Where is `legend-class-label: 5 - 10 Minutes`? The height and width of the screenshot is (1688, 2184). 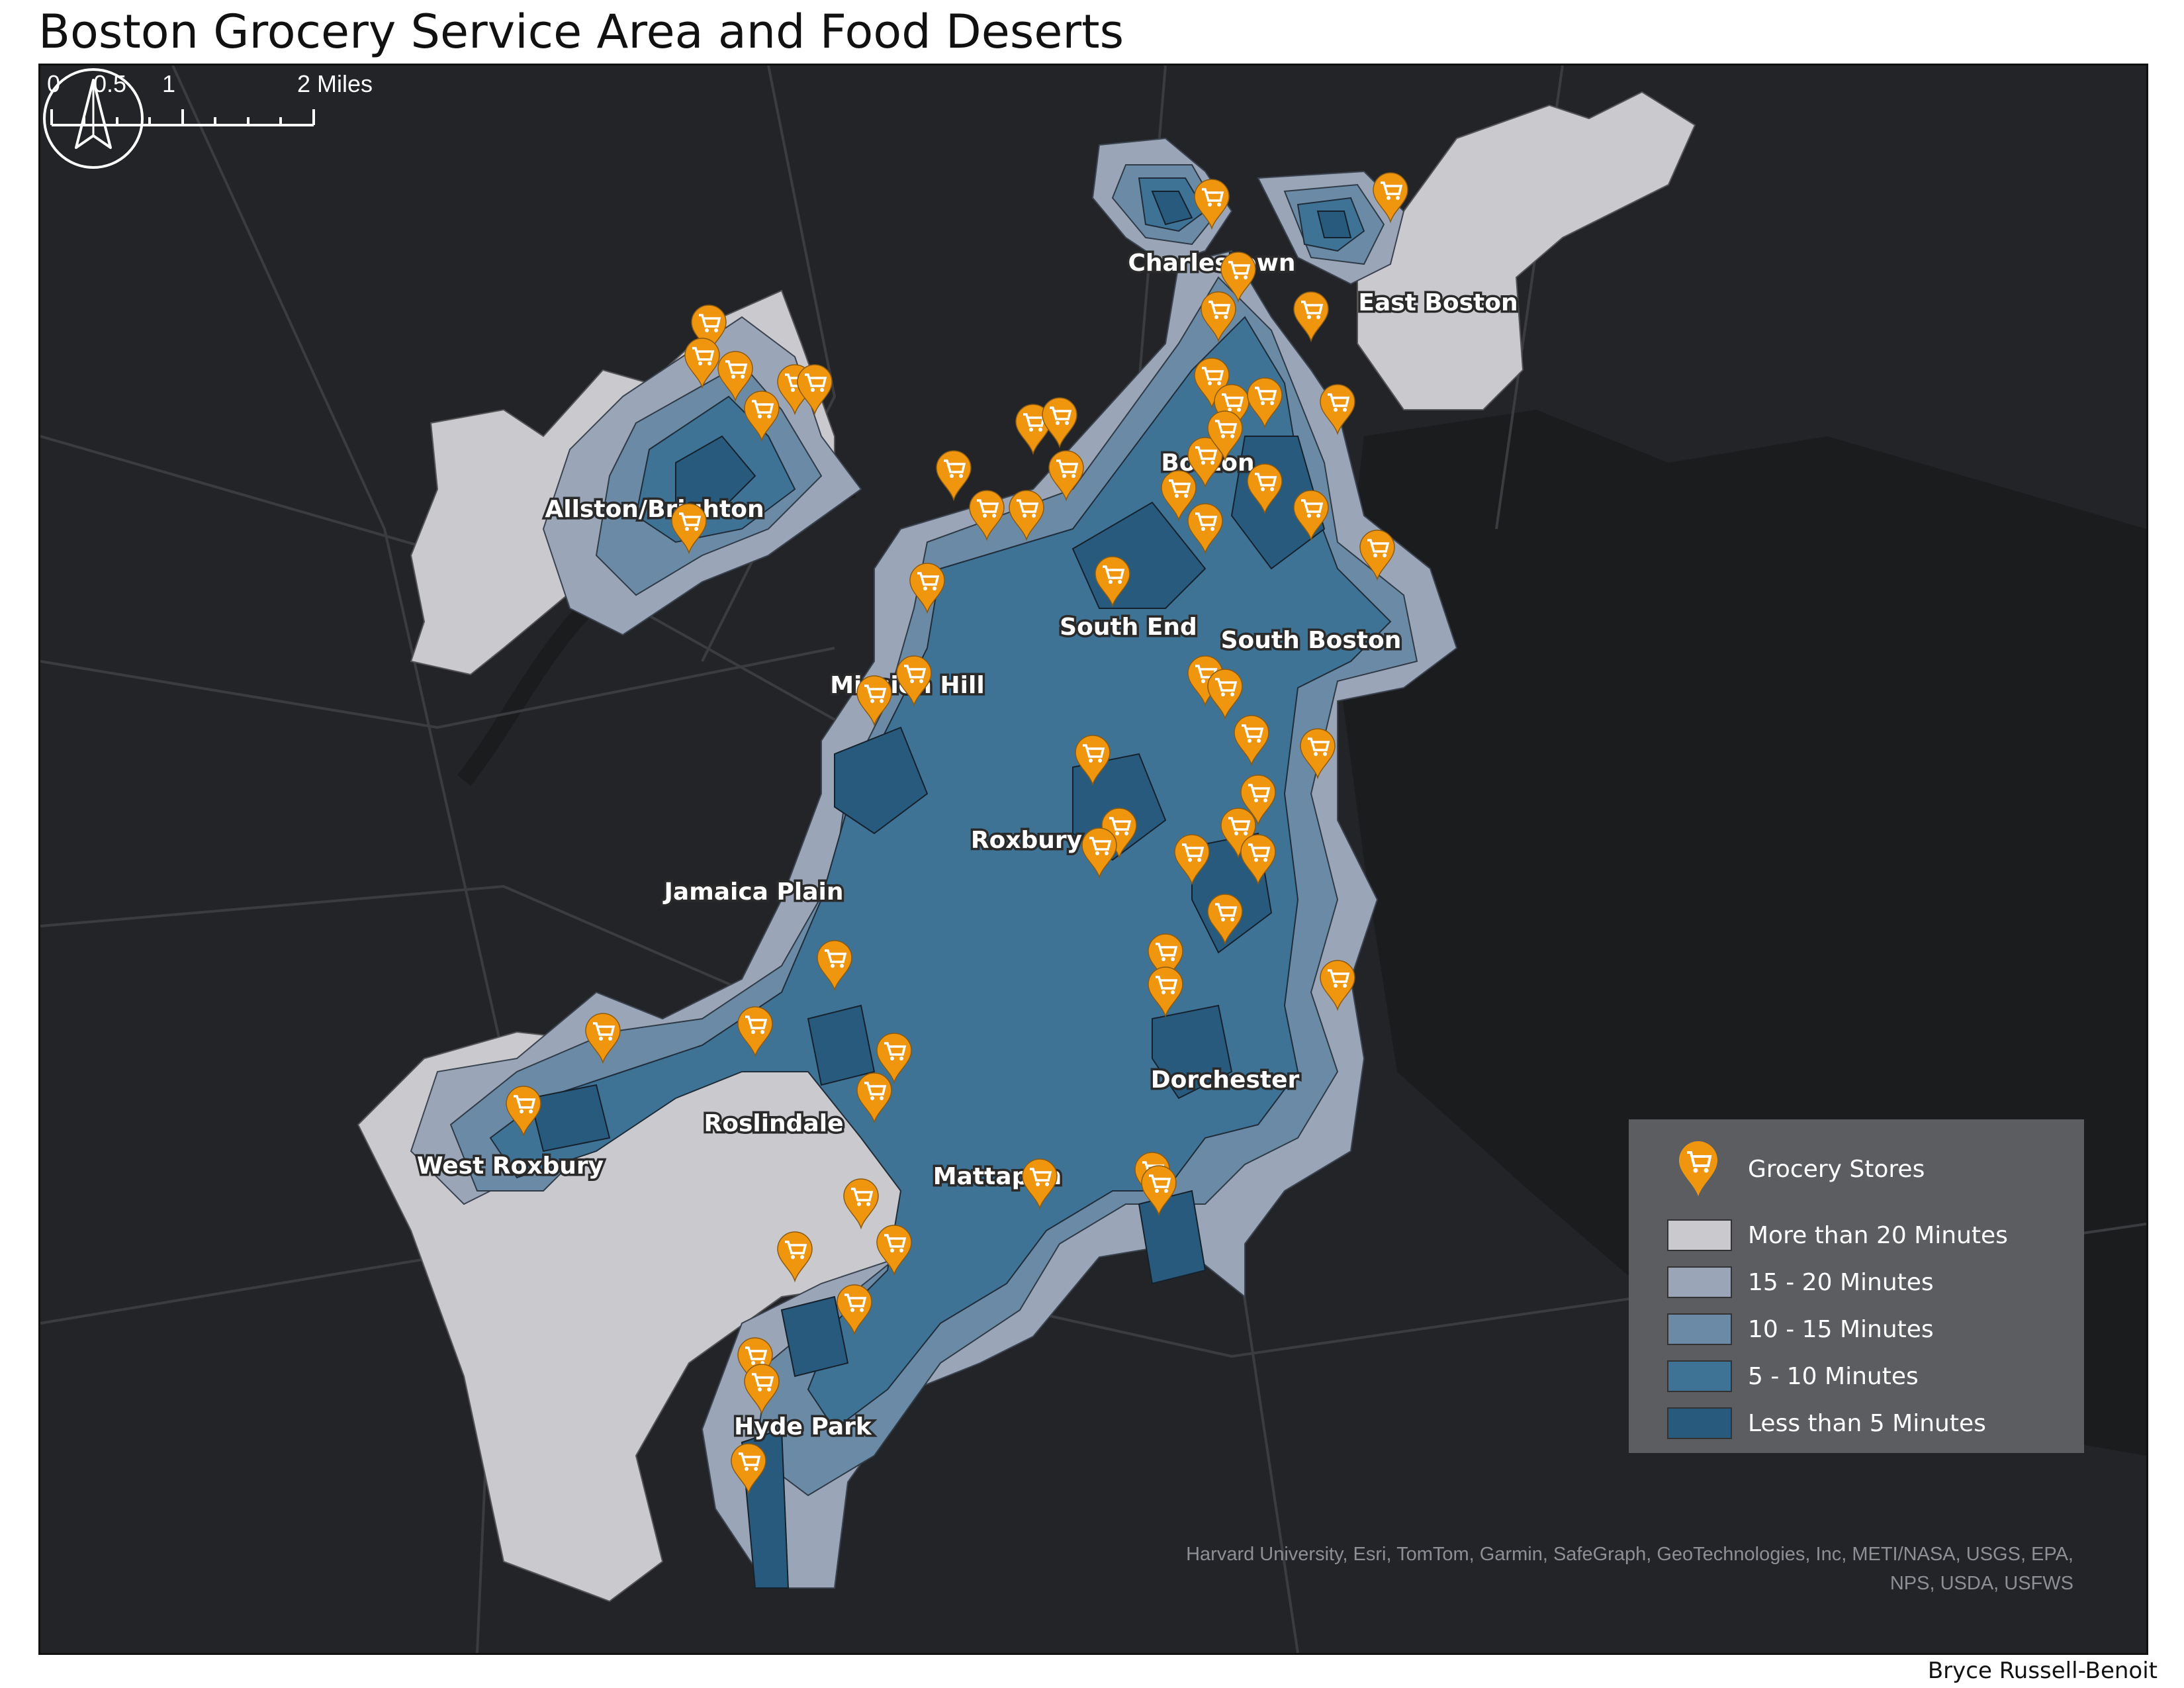 legend-class-label: 5 - 10 Minutes is located at coordinates (1834, 1376).